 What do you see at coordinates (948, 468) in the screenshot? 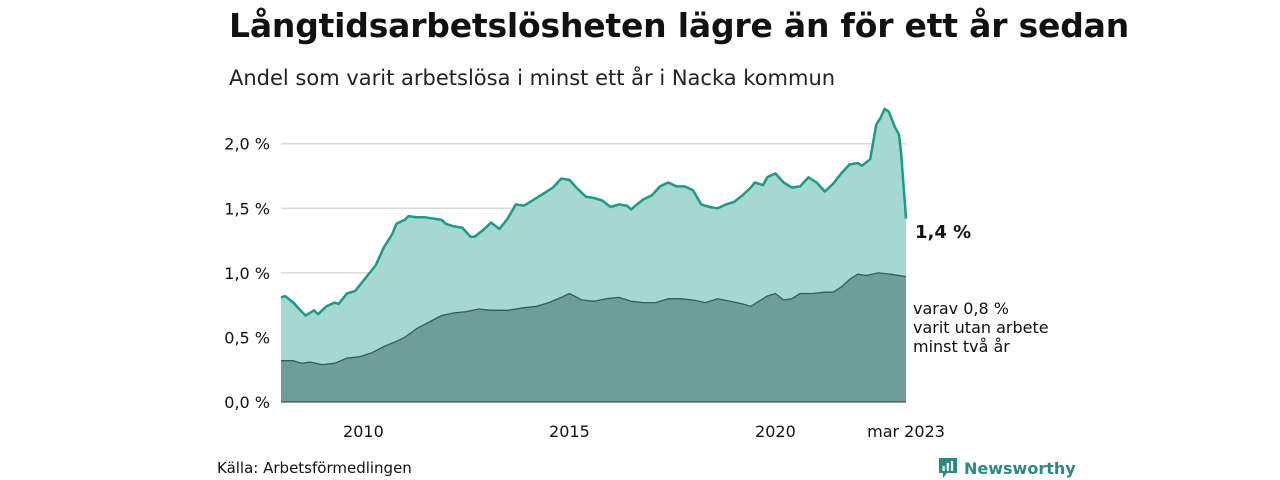
I see `newsworthy-logo-icon` at bounding box center [948, 468].